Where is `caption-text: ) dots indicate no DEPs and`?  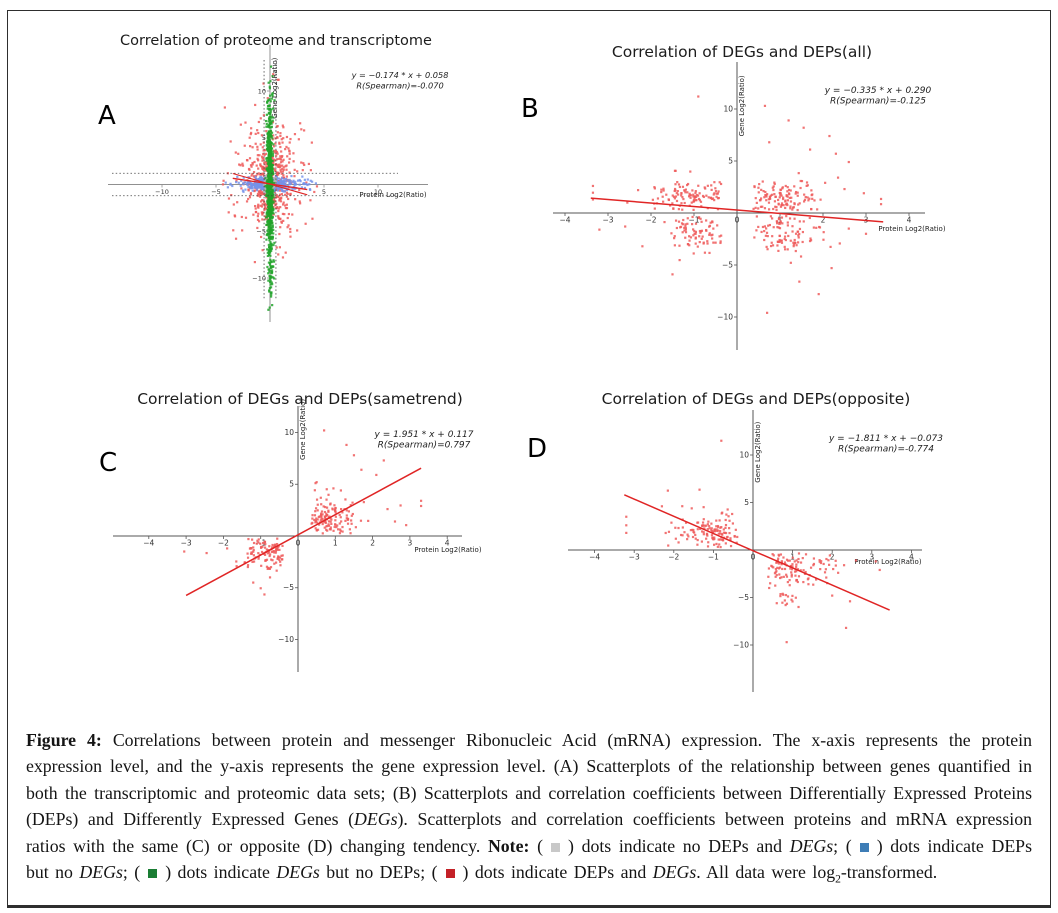 caption-text: ) dots indicate no DEPs and is located at coordinates (679, 845).